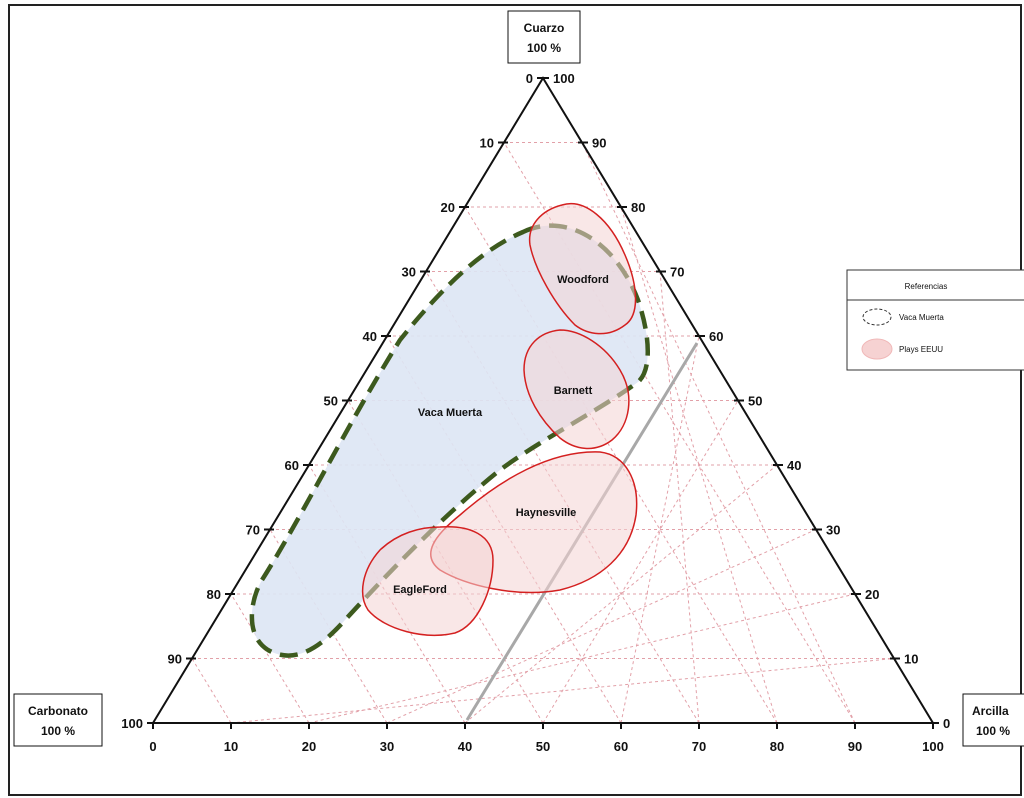  I want to click on vertex-left: Carbonato 100 %, so click(58, 720).